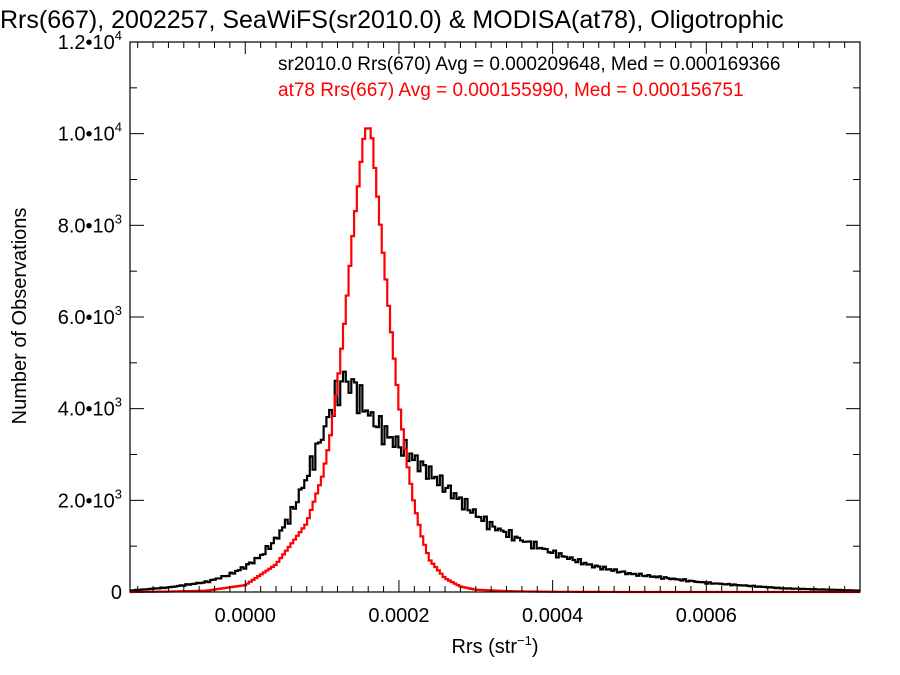  Describe the element at coordinates (245, 616) in the screenshot. I see `x-tick-label: 0.0000` at that location.